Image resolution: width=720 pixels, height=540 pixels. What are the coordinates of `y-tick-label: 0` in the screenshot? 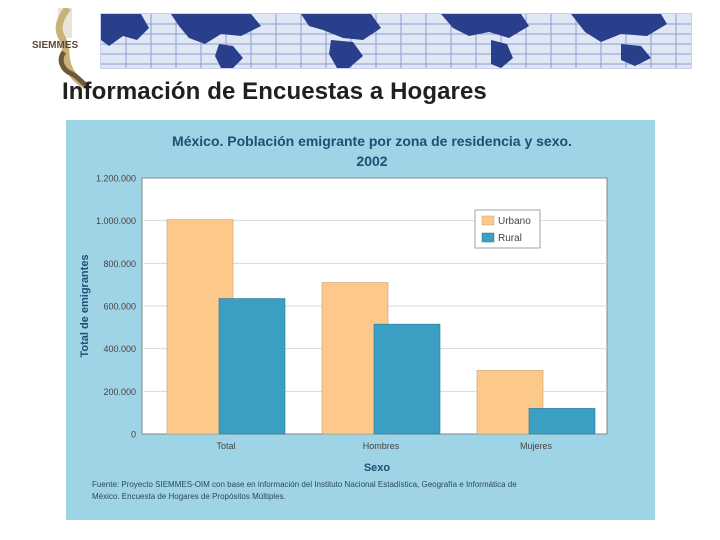 It's located at (133, 435).